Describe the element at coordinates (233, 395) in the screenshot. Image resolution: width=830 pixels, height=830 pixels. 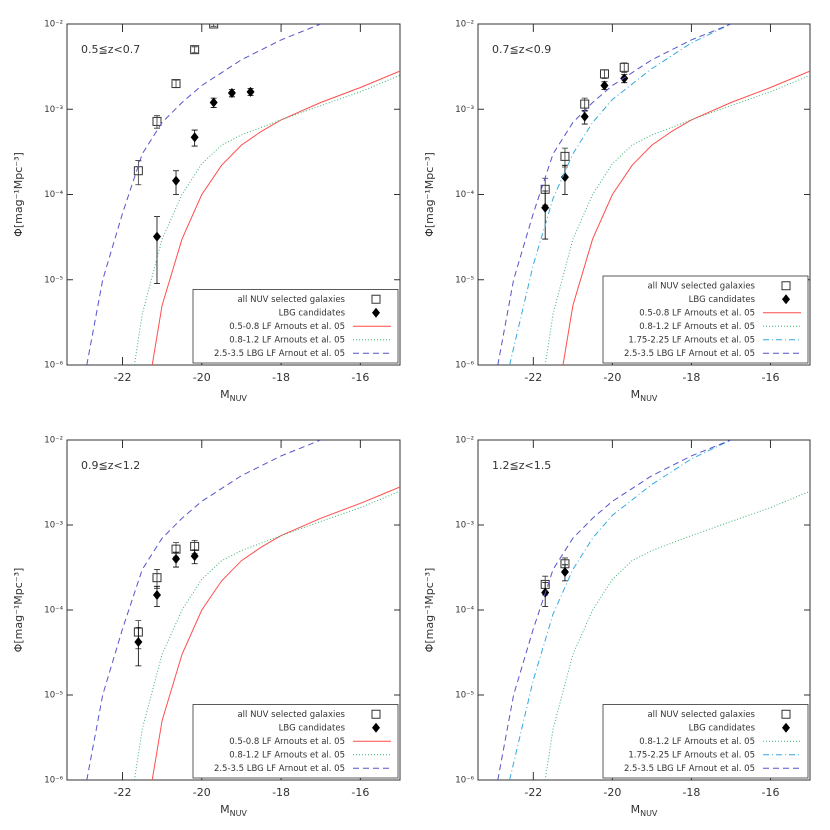
I see `x-axis-label: MNUV` at that location.